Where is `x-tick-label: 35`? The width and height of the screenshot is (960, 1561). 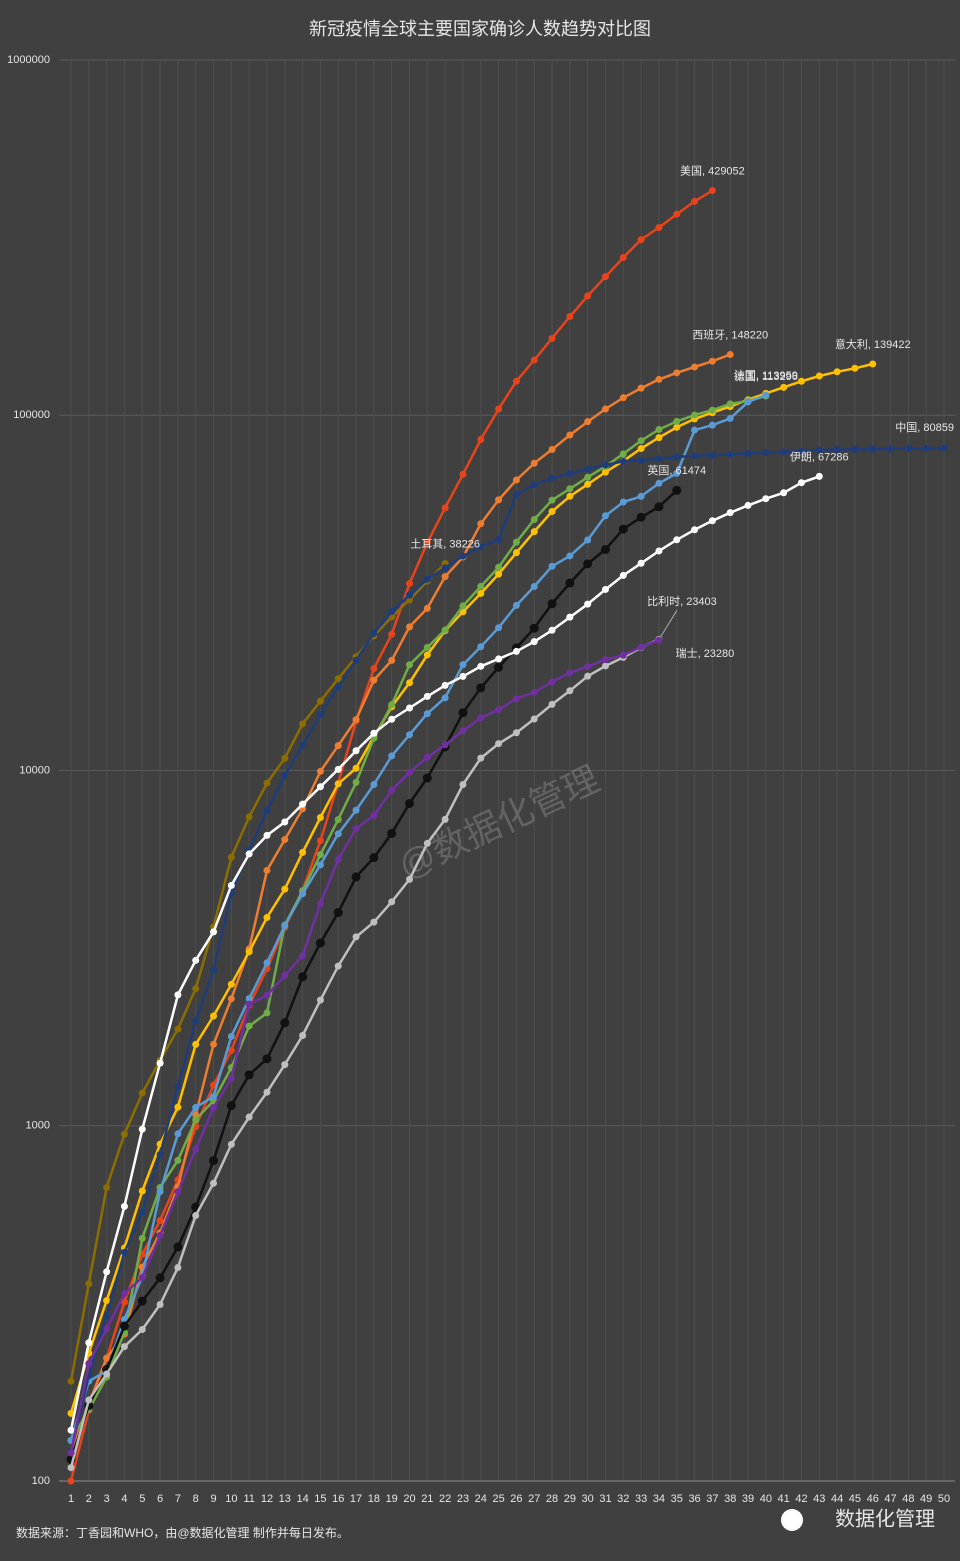
x-tick-label: 35 is located at coordinates (677, 1499).